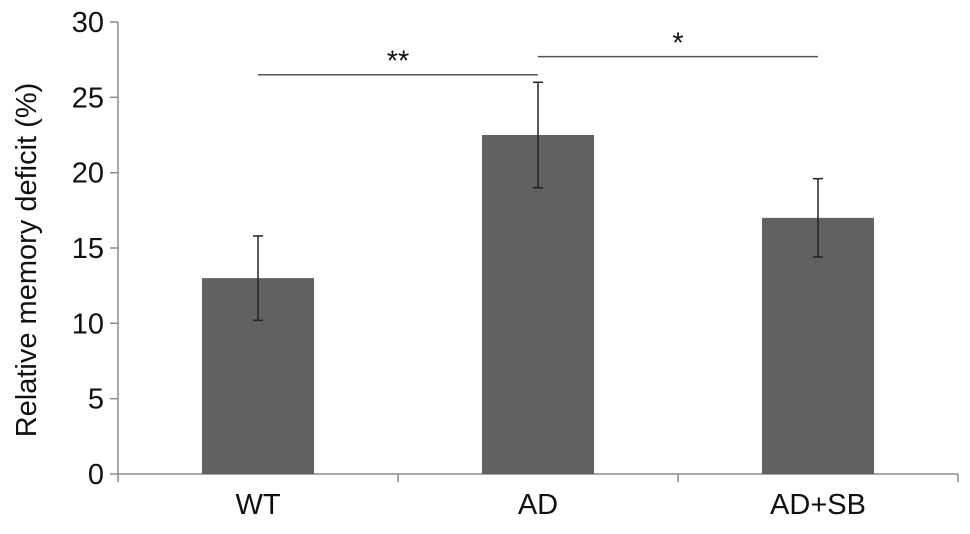 This screenshot has height=534, width=970. What do you see at coordinates (96, 400) in the screenshot?
I see `y-tick-label: 5` at bounding box center [96, 400].